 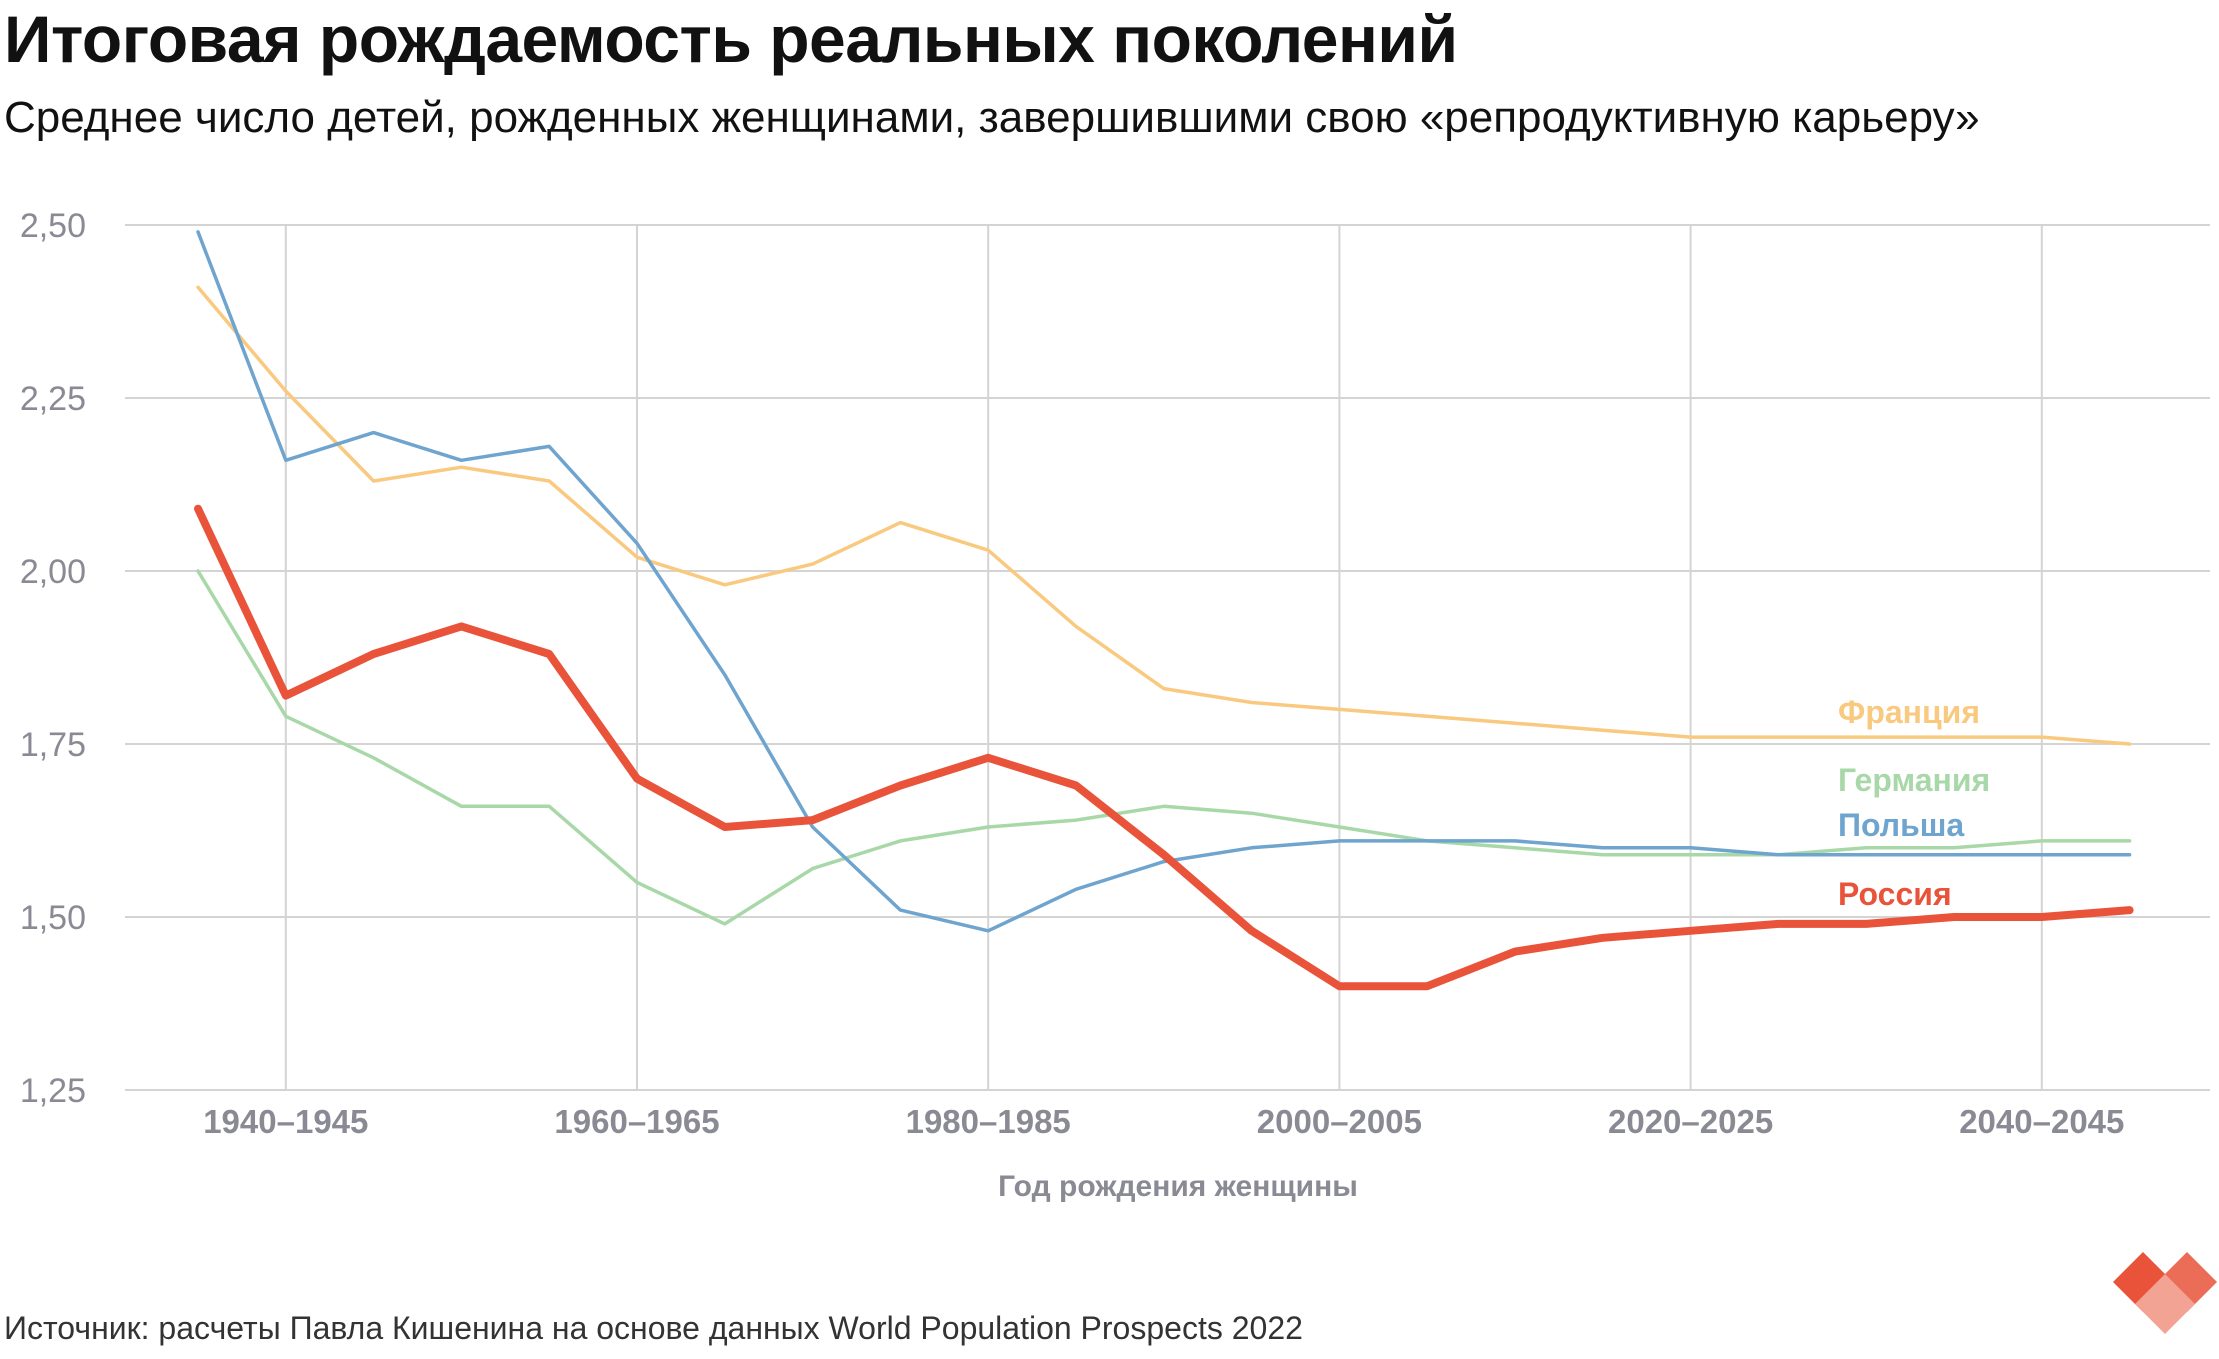 I want to click on y-tick-label: 2,00, so click(x=53, y=572).